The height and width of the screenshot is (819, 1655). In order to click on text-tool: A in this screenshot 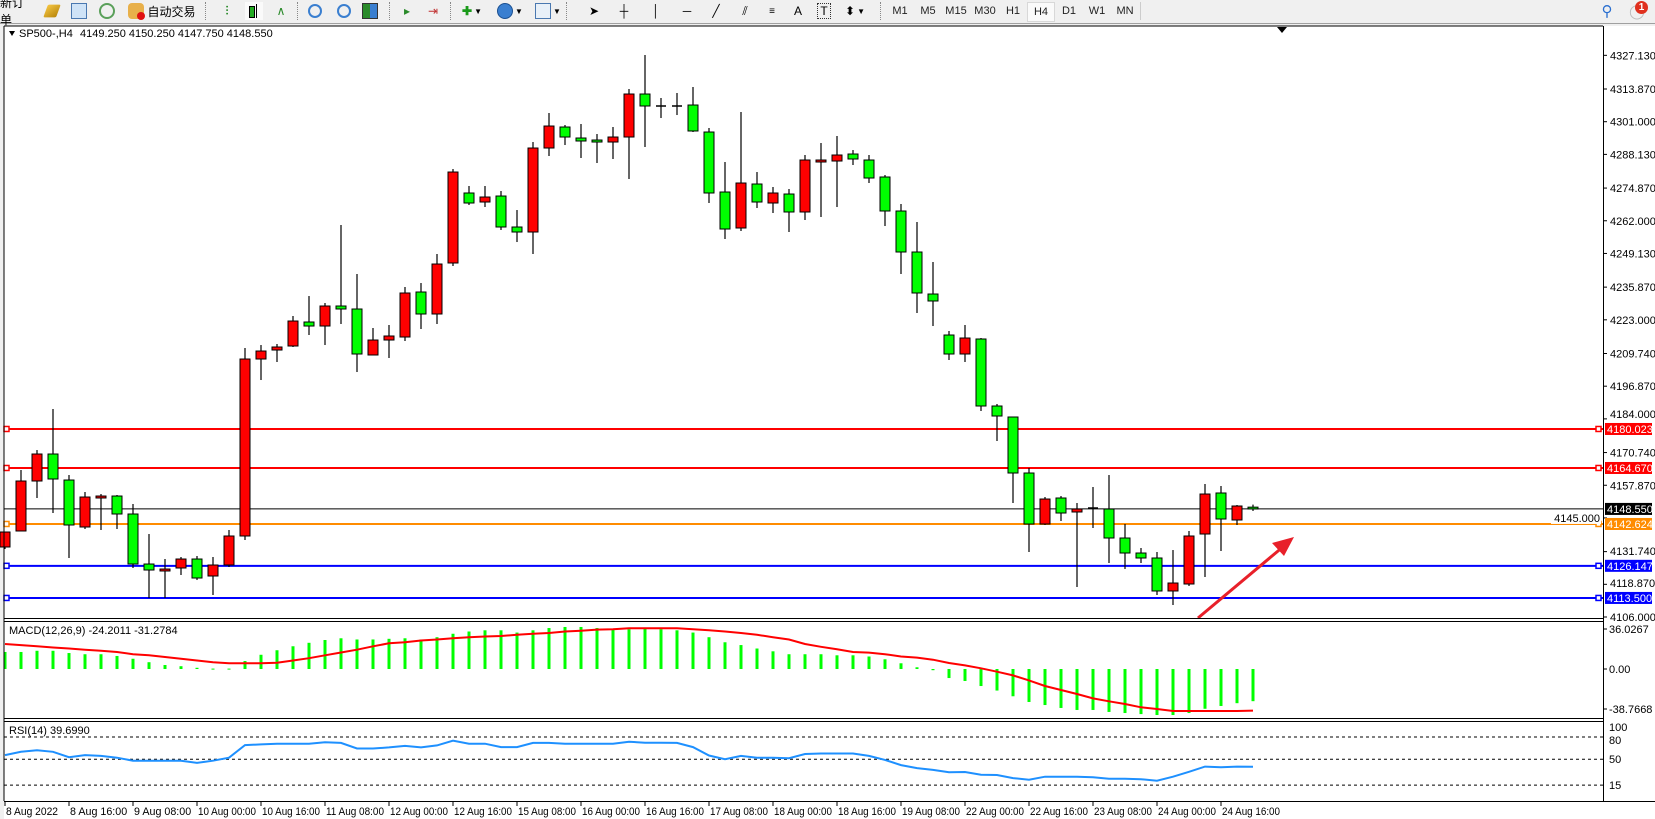, I will do `click(798, 11)`.